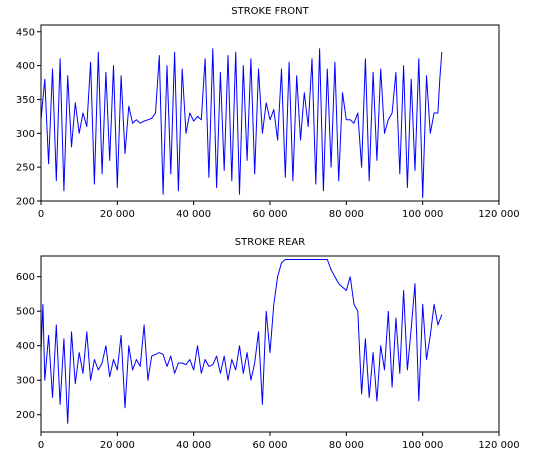 The width and height of the screenshot is (537, 458). What do you see at coordinates (25, 168) in the screenshot?
I see `y-tick-label: 250` at bounding box center [25, 168].